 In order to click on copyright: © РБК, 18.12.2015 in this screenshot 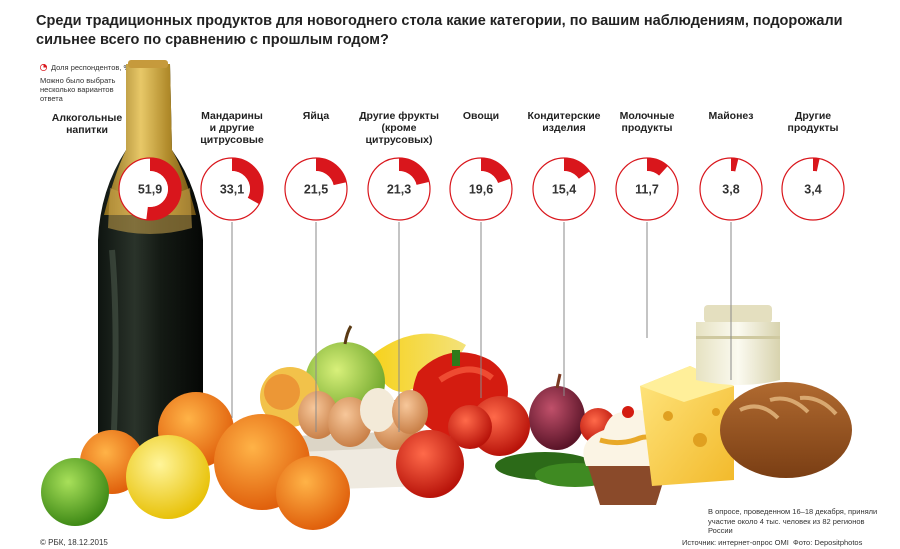, I will do `click(74, 542)`.